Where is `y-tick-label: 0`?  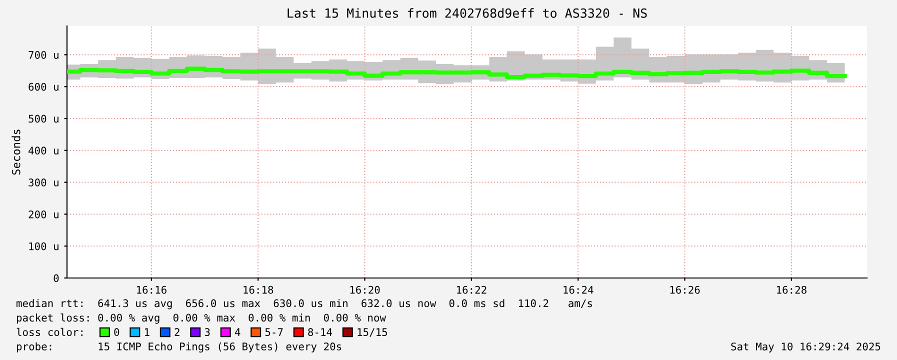
y-tick-label: 0 is located at coordinates (56, 278).